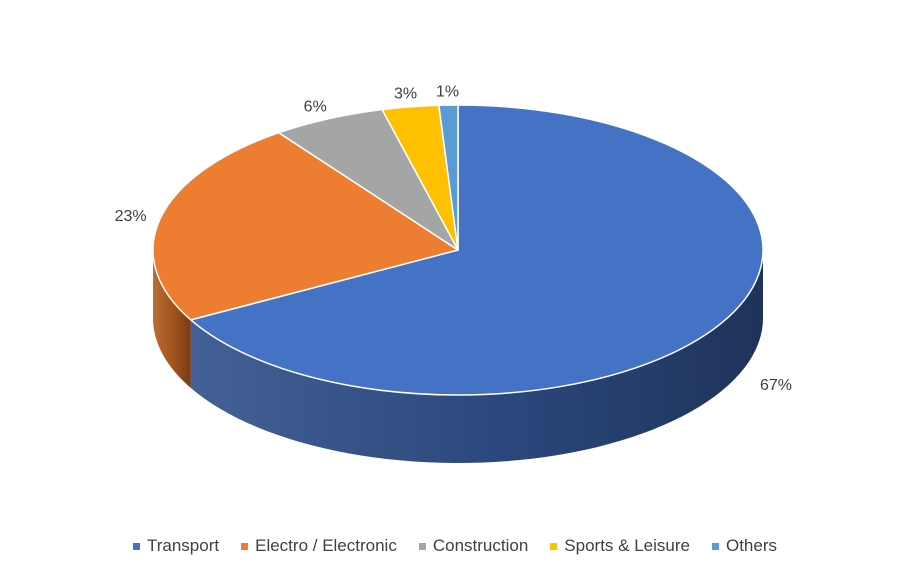 The image size is (910, 581). I want to click on legend-item-sports-leisure: Sports & Leisure, so click(620, 546).